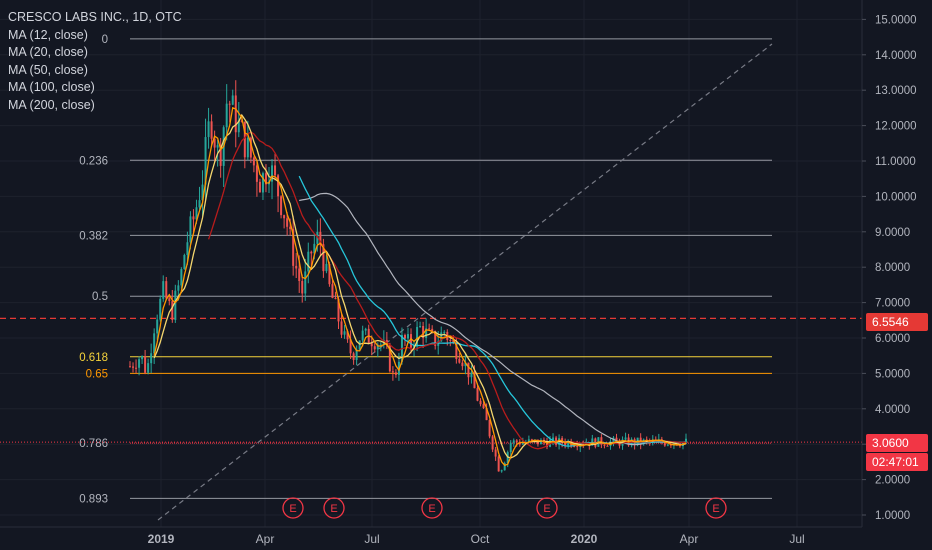 The height and width of the screenshot is (550, 932). Describe the element at coordinates (892, 516) in the screenshot. I see `price-tick-label: 1.0000` at that location.